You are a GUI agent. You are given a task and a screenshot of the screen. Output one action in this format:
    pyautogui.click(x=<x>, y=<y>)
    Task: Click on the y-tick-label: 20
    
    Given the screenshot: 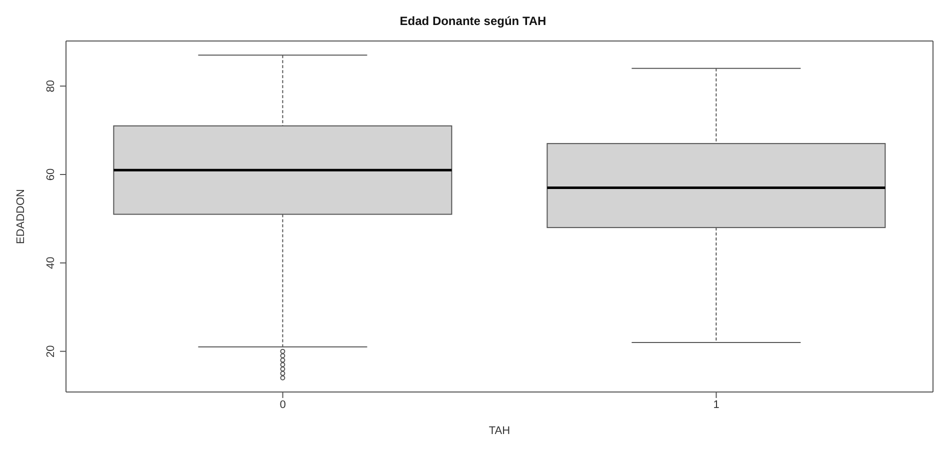 What is the action you would take?
    pyautogui.click(x=51, y=351)
    